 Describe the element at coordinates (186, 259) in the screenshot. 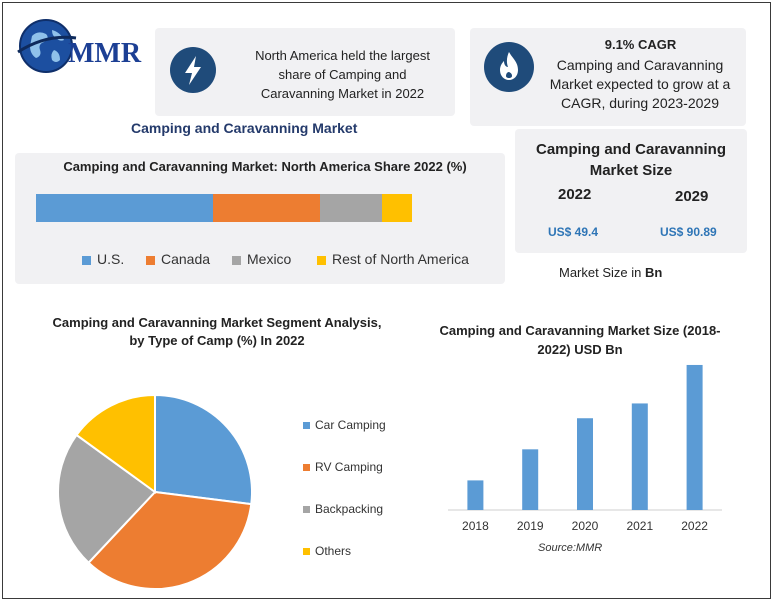

I see `share-legend-label: Canada` at that location.